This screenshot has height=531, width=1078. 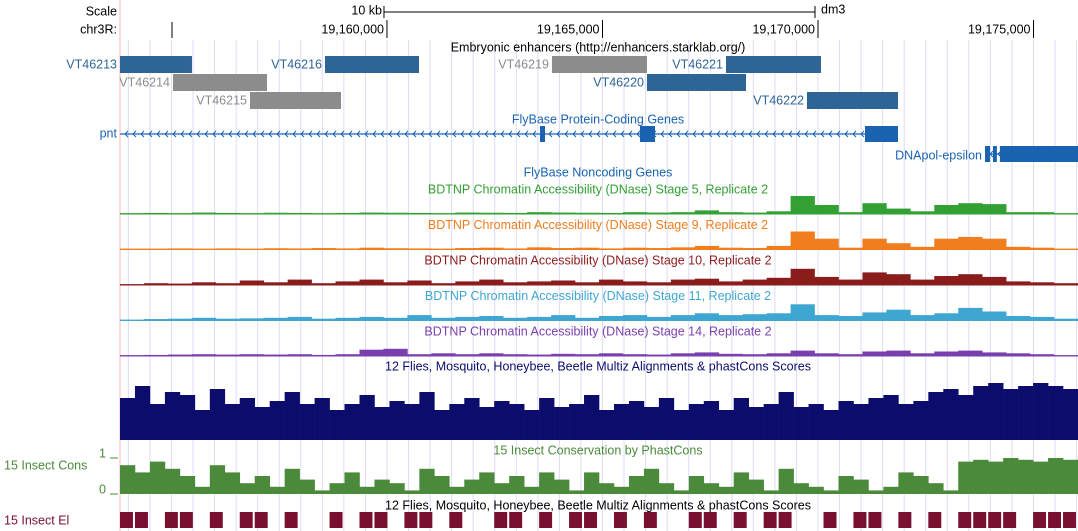 I want to click on enhancer-label: VT46216, so click(x=296, y=64).